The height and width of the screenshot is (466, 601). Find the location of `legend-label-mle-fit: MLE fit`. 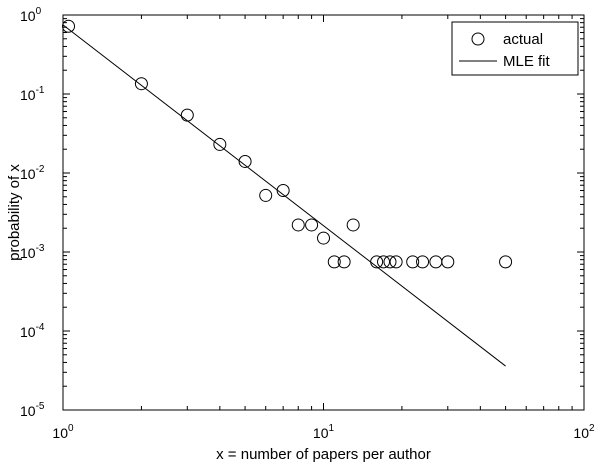

legend-label-mle-fit: MLE fit is located at coordinates (527, 61).